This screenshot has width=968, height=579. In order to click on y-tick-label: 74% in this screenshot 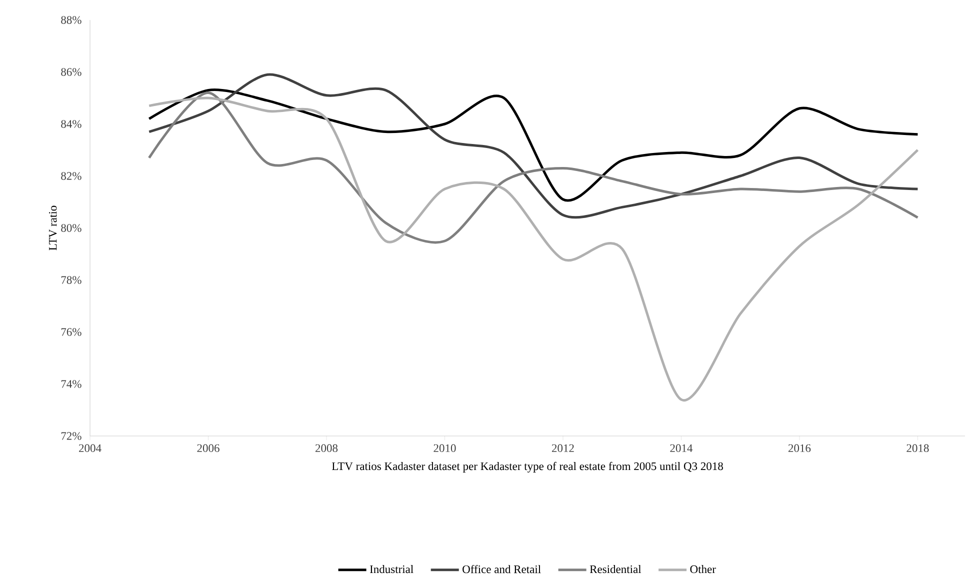, I will do `click(71, 384)`.